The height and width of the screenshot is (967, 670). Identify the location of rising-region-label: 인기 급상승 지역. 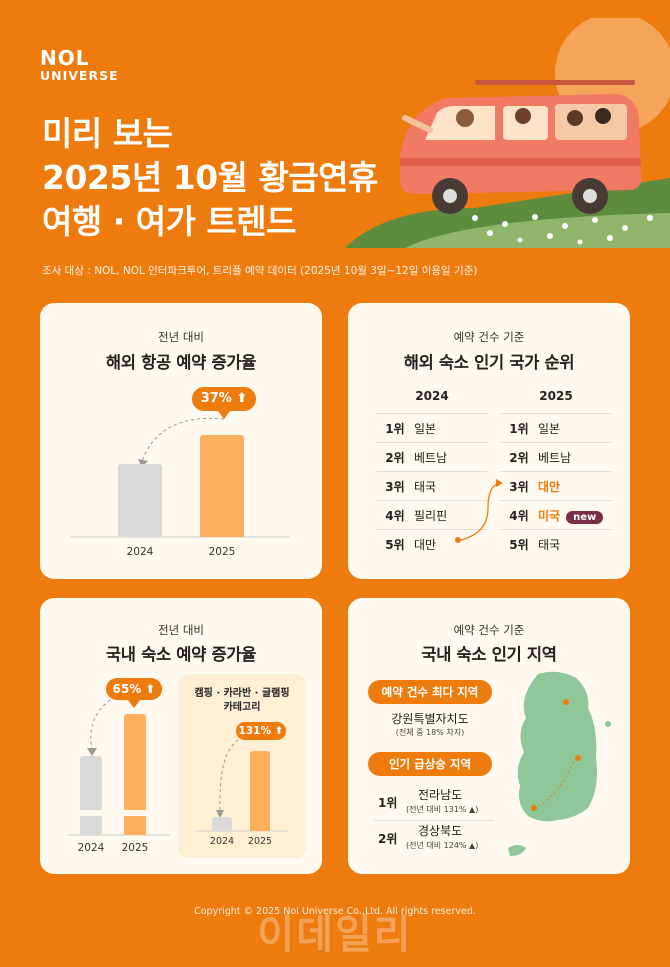
(430, 764).